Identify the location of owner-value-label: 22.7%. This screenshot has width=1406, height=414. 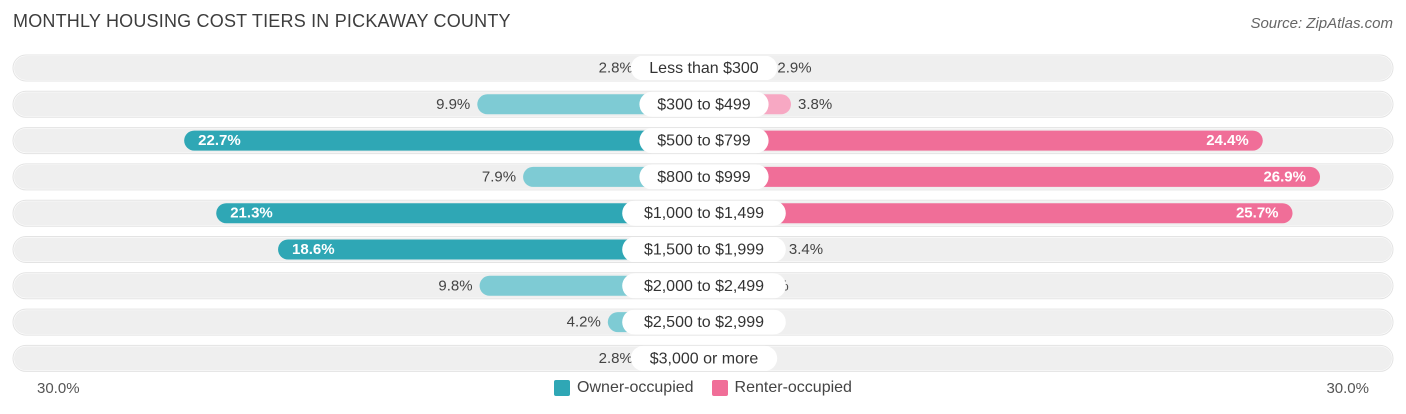
(219, 140).